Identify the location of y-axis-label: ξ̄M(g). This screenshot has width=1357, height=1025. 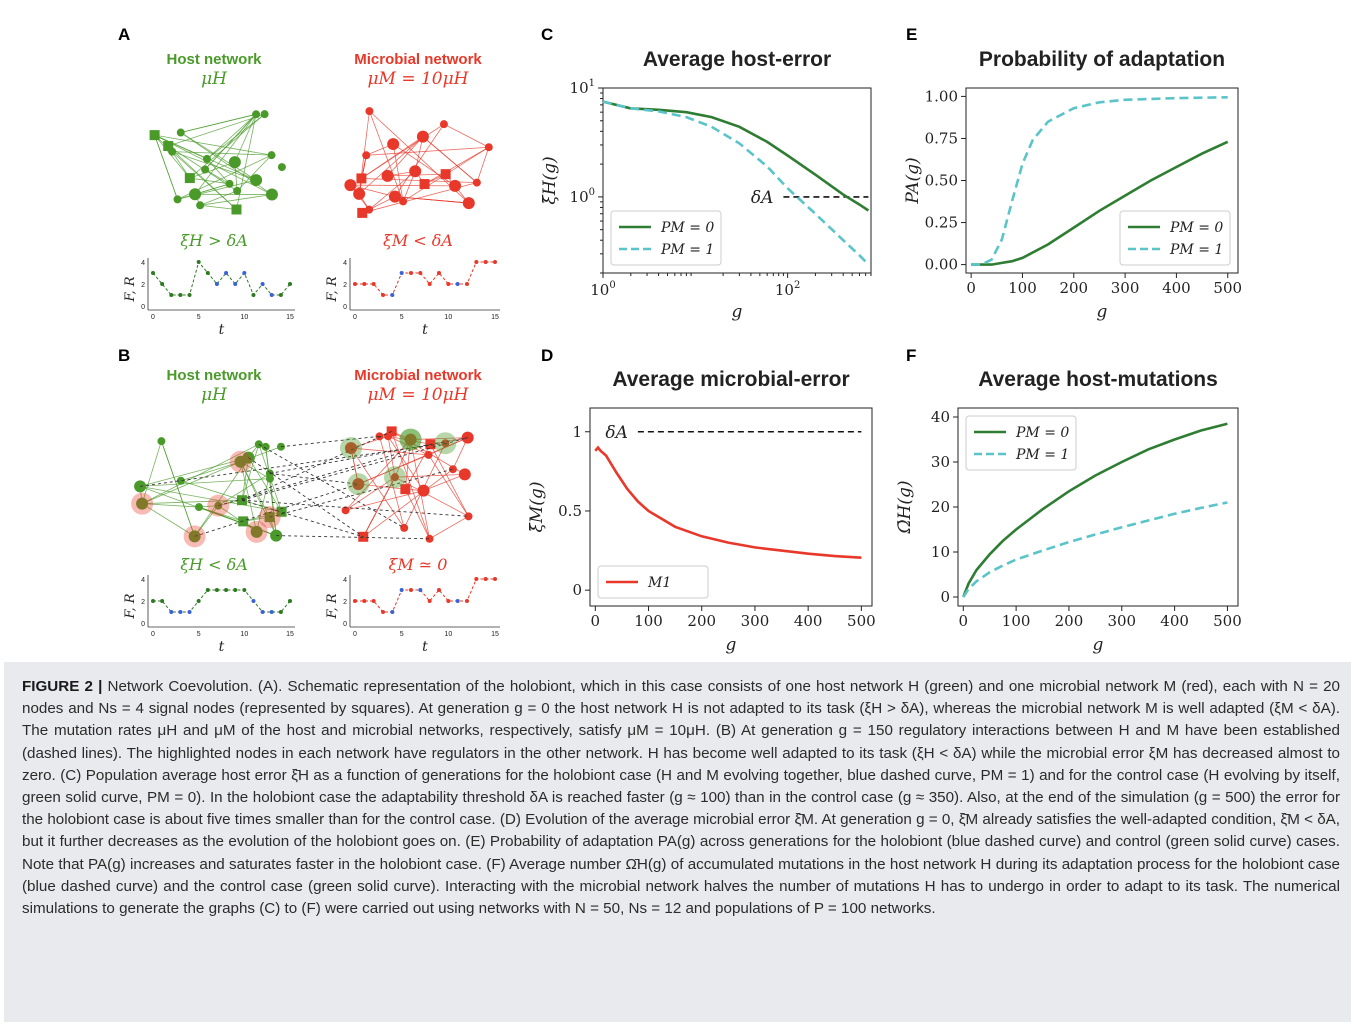
(537, 507).